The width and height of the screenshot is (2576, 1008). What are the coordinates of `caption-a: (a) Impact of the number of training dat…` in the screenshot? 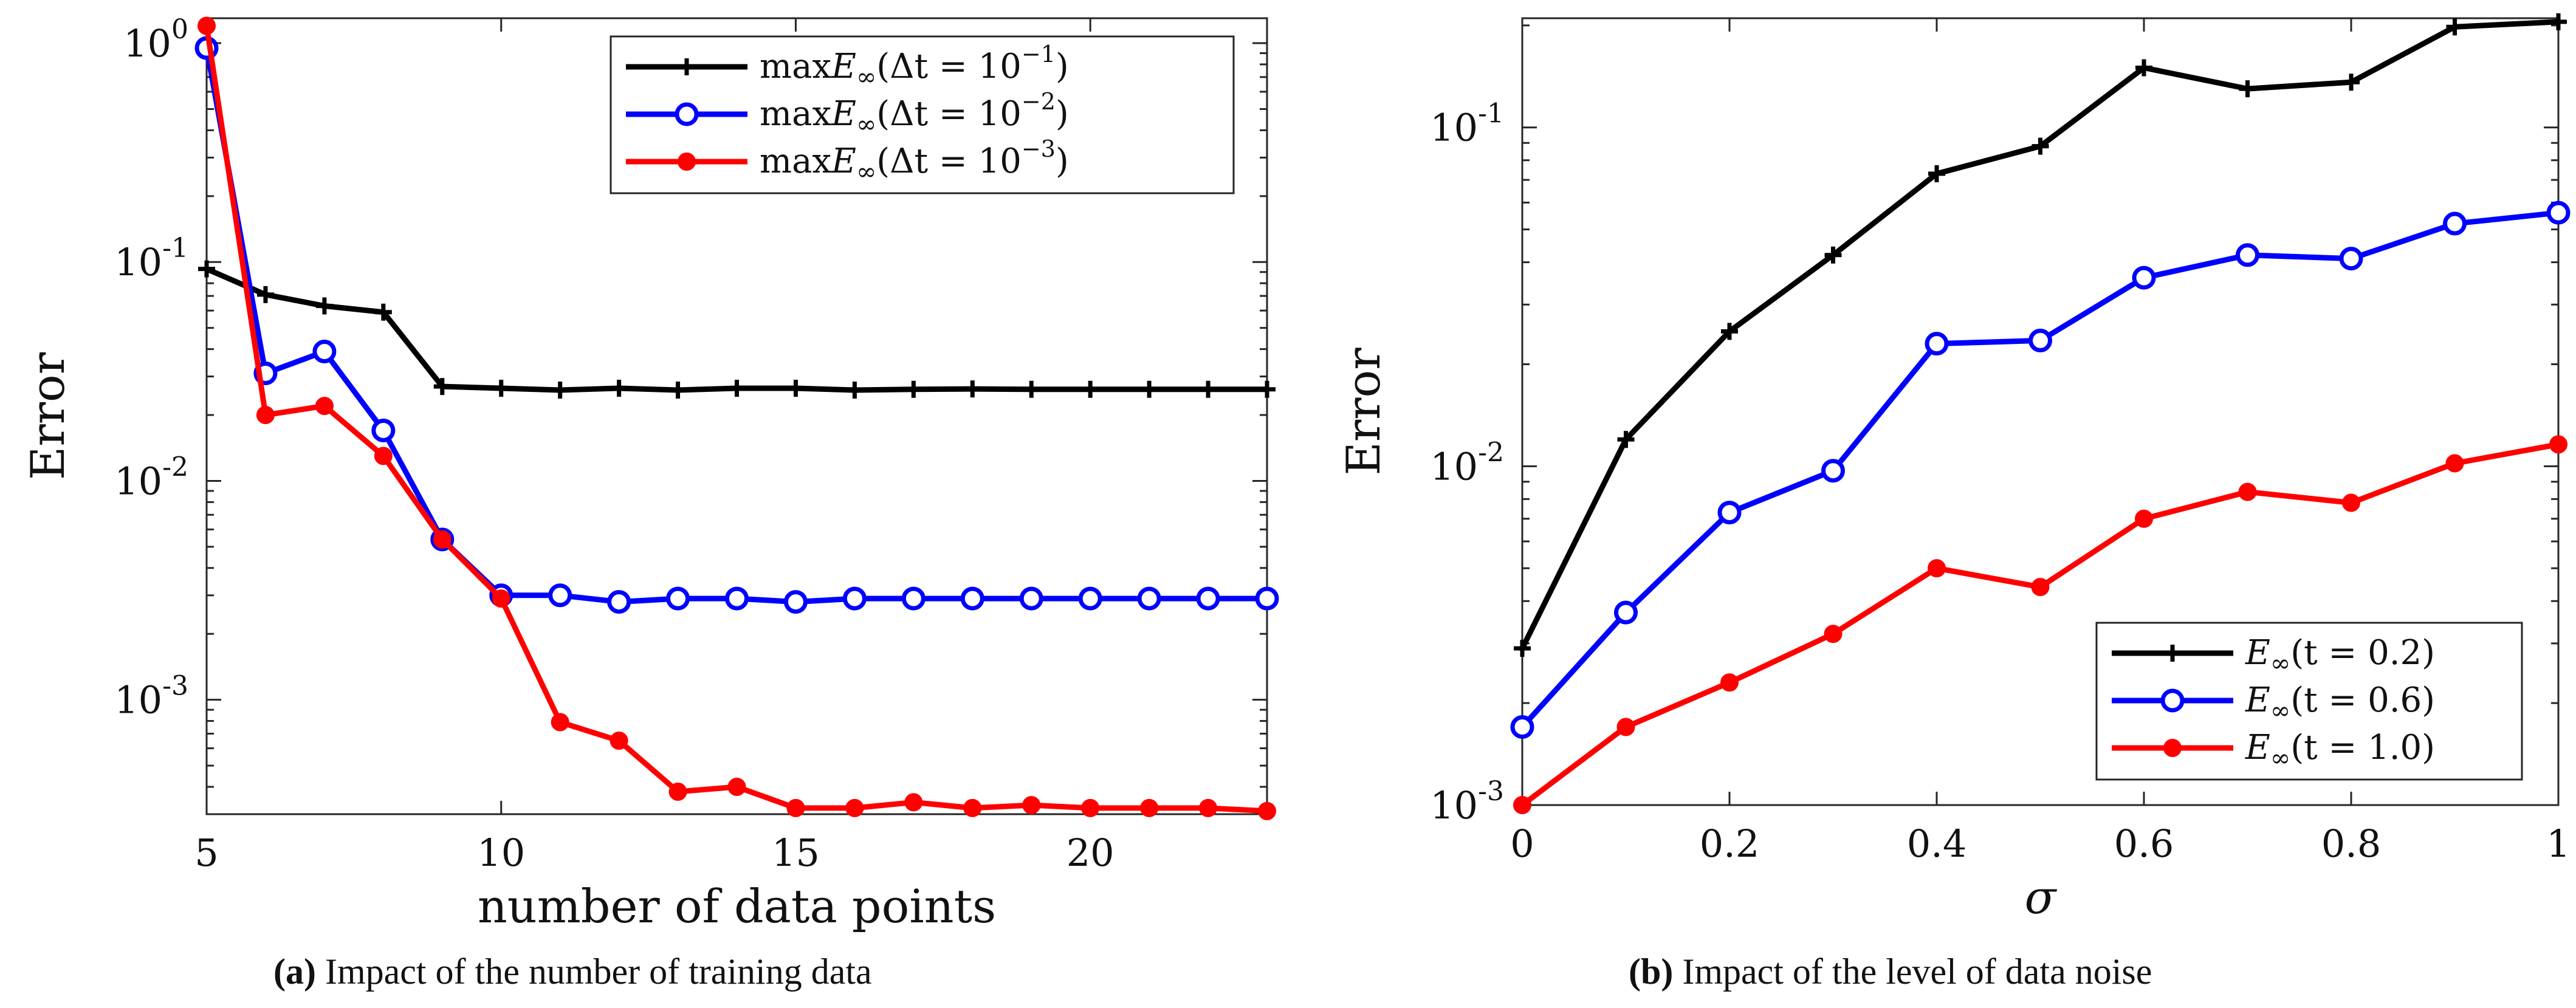 It's located at (572, 972).